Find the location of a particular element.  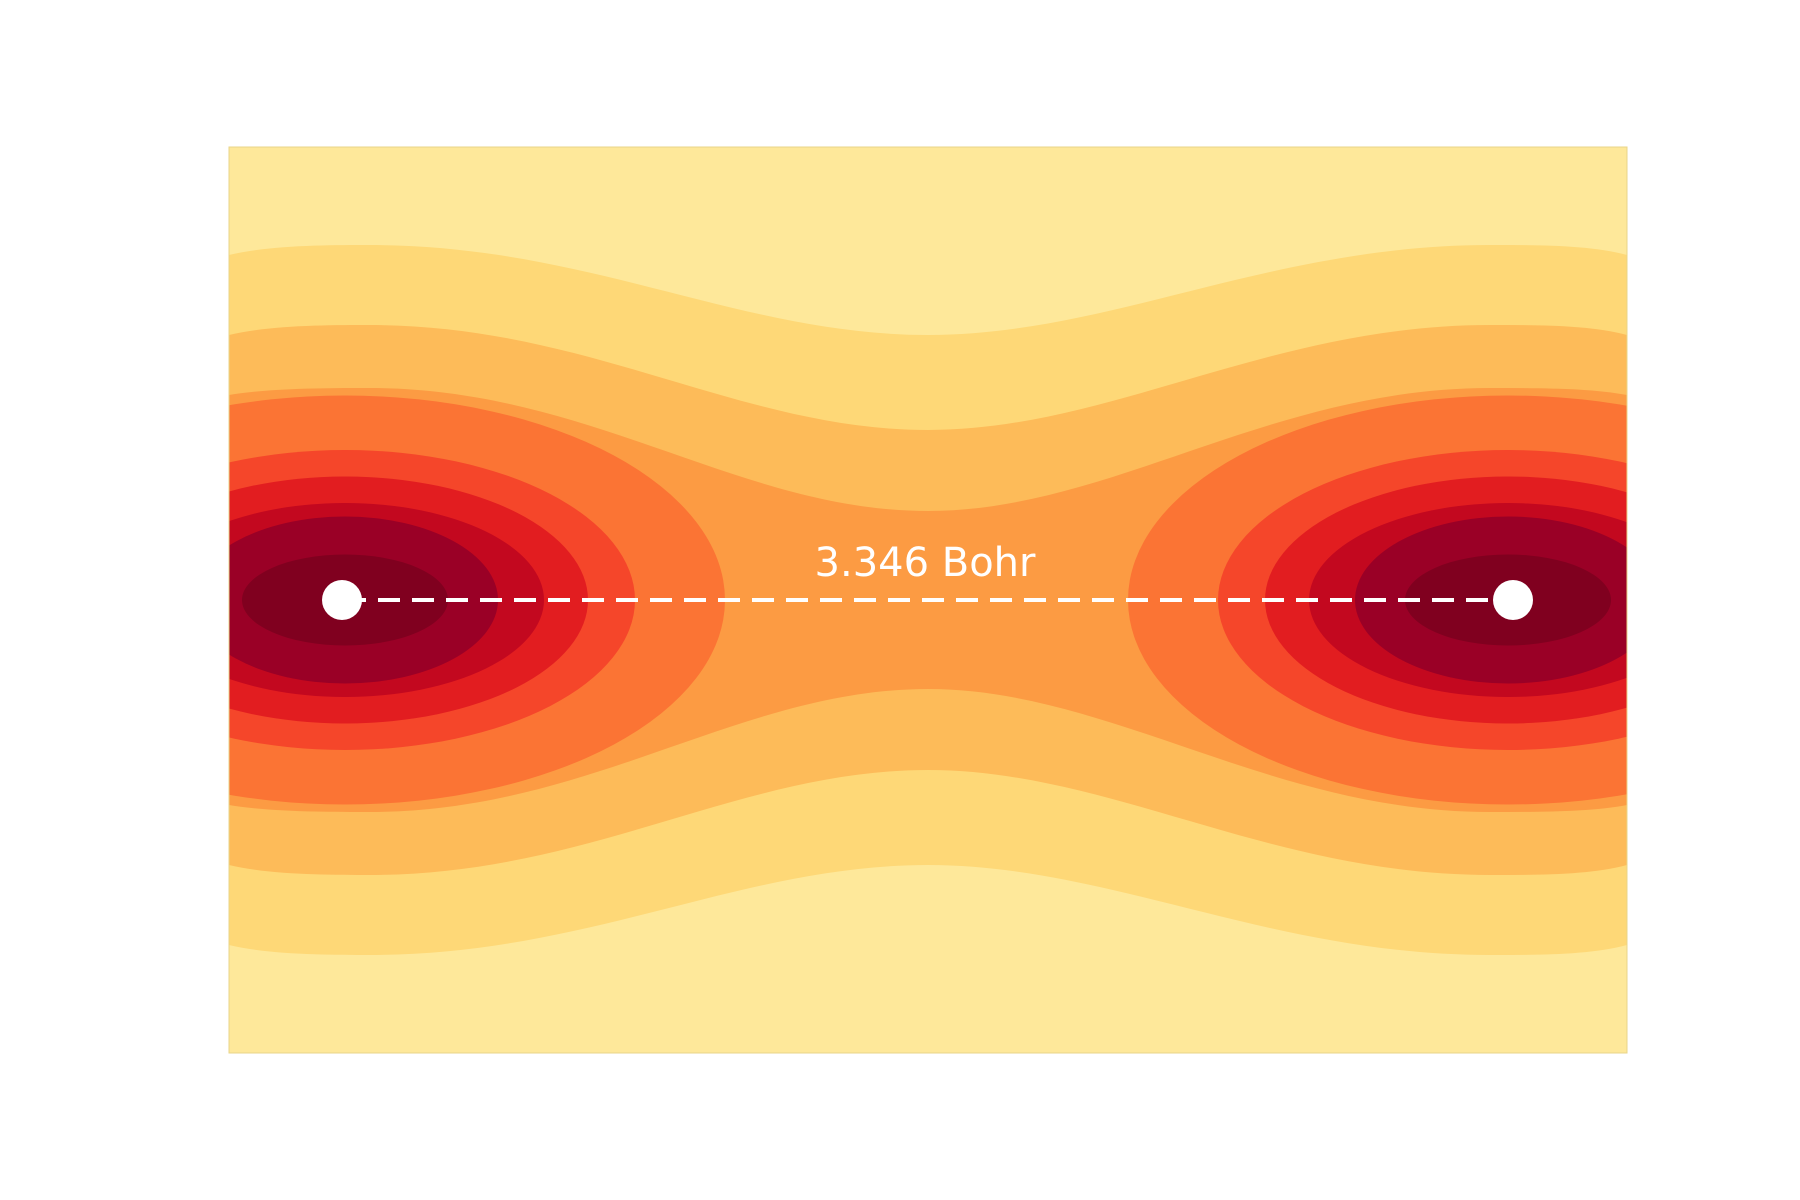

nucleus-left is located at coordinates (342, 600).